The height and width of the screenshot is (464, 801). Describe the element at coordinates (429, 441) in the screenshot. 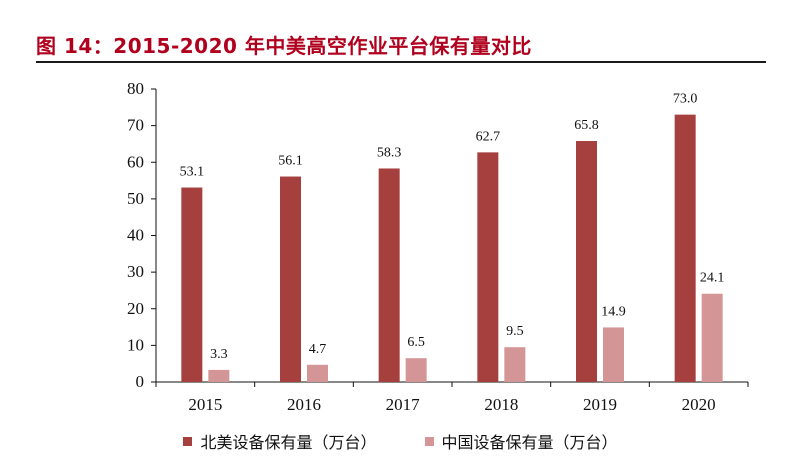

I see `legend-swatch-series2` at that location.